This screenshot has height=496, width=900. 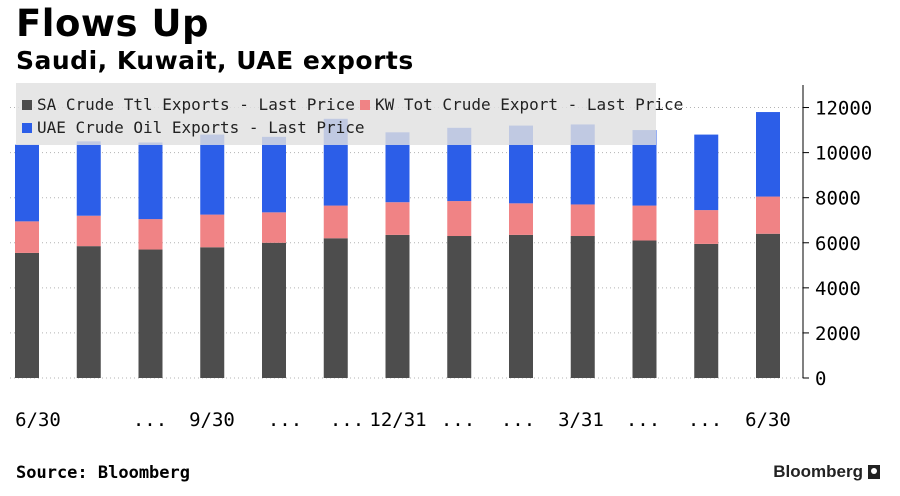 What do you see at coordinates (843, 154) in the screenshot?
I see `y-tick-label: 10000` at bounding box center [843, 154].